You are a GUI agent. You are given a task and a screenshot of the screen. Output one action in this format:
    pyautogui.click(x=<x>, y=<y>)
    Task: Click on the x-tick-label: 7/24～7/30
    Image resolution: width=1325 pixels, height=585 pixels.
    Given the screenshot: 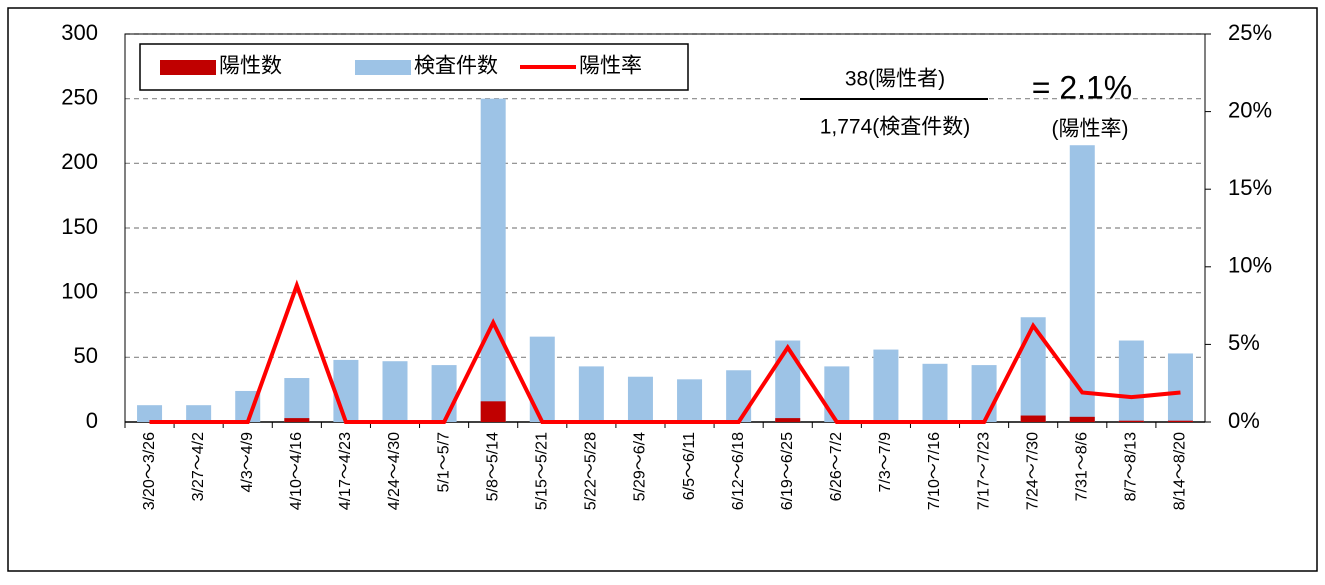 What is the action you would take?
    pyautogui.click(x=1032, y=471)
    